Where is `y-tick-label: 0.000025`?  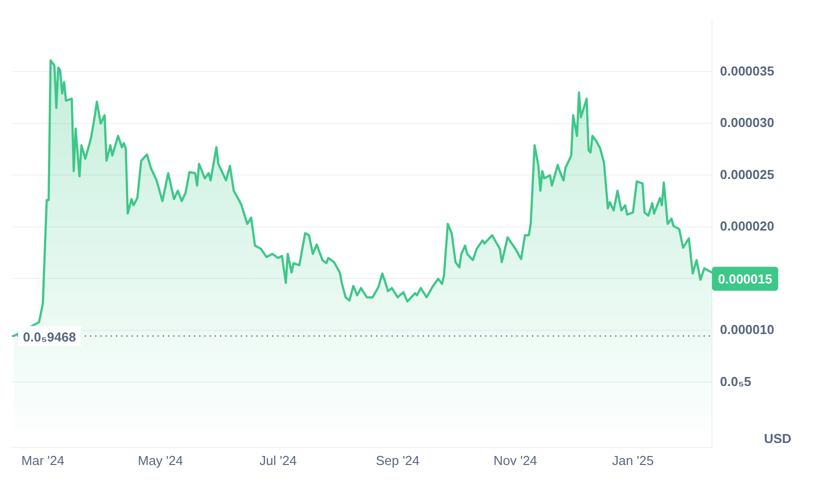
y-tick-label: 0.000025 is located at coordinates (747, 174).